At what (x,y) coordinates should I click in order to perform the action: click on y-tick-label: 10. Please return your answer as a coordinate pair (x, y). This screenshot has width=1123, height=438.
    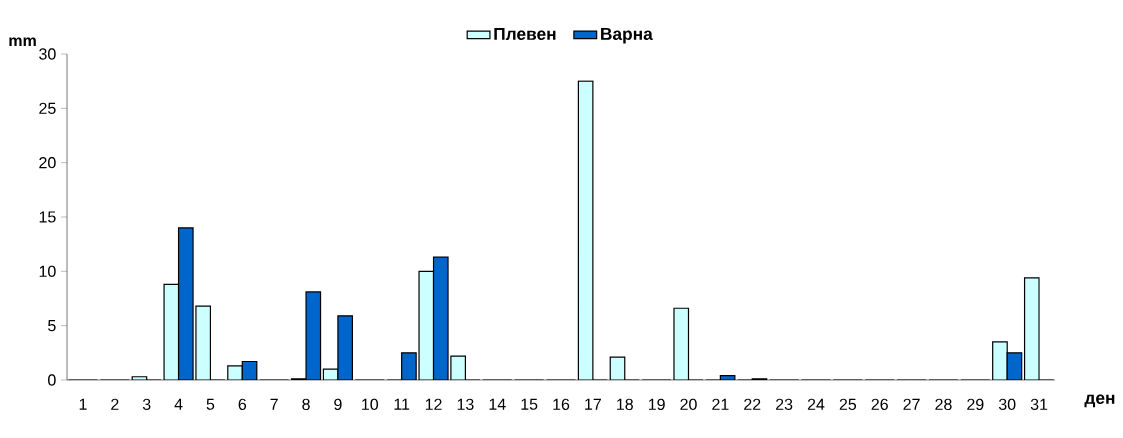
    Looking at the image, I should click on (47, 271).